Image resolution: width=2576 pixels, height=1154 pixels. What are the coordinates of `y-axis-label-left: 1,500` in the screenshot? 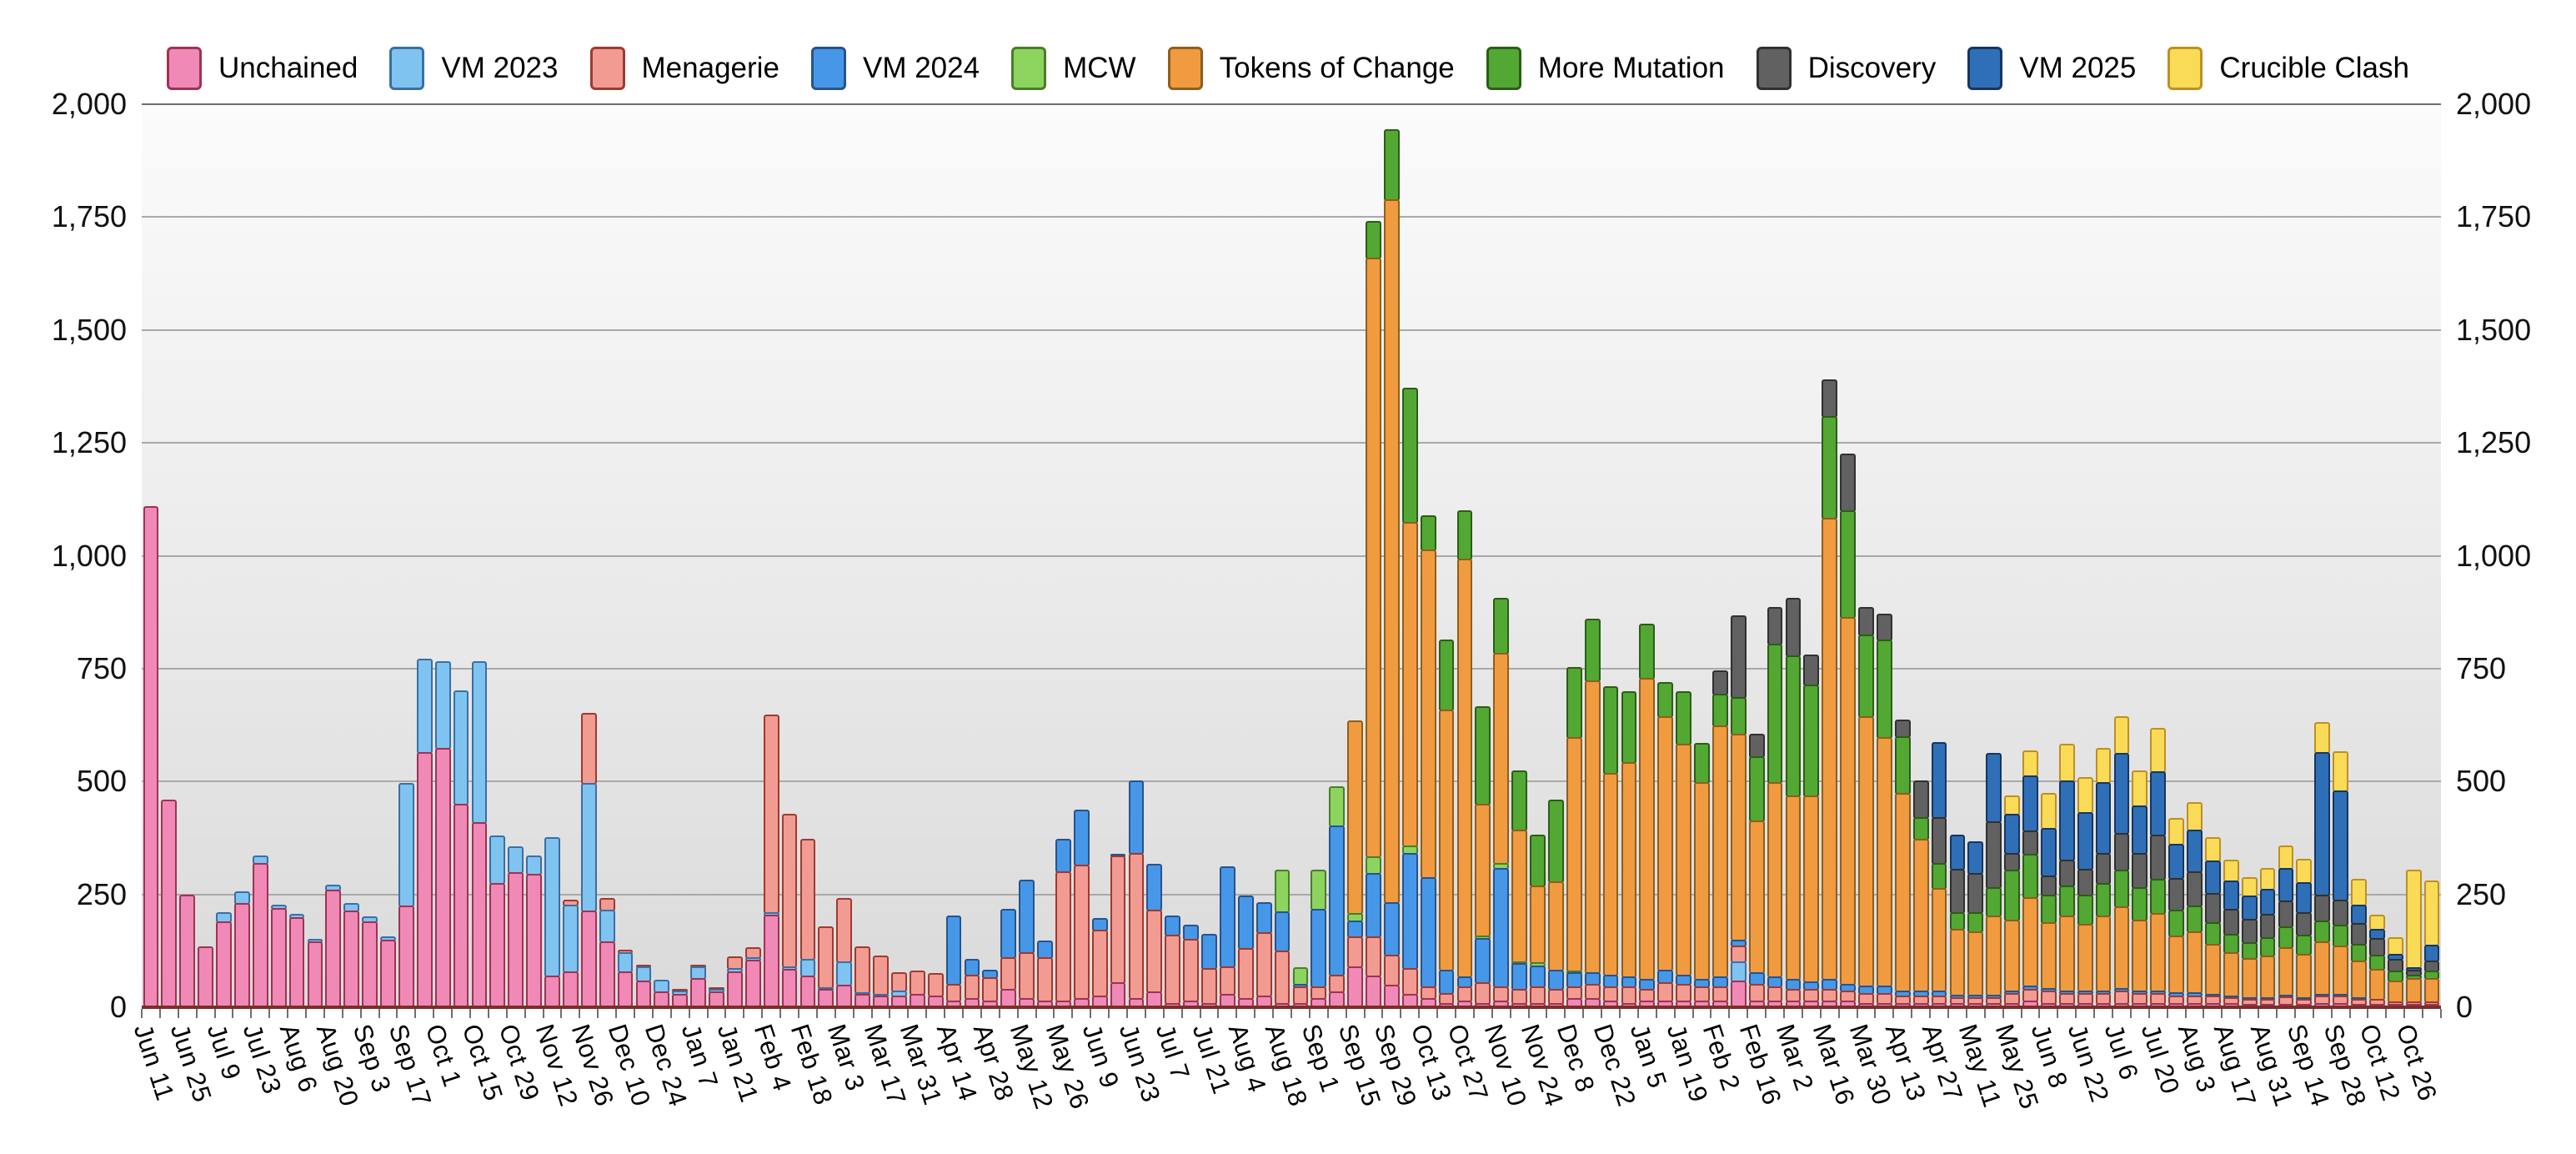 It's located at (89, 329).